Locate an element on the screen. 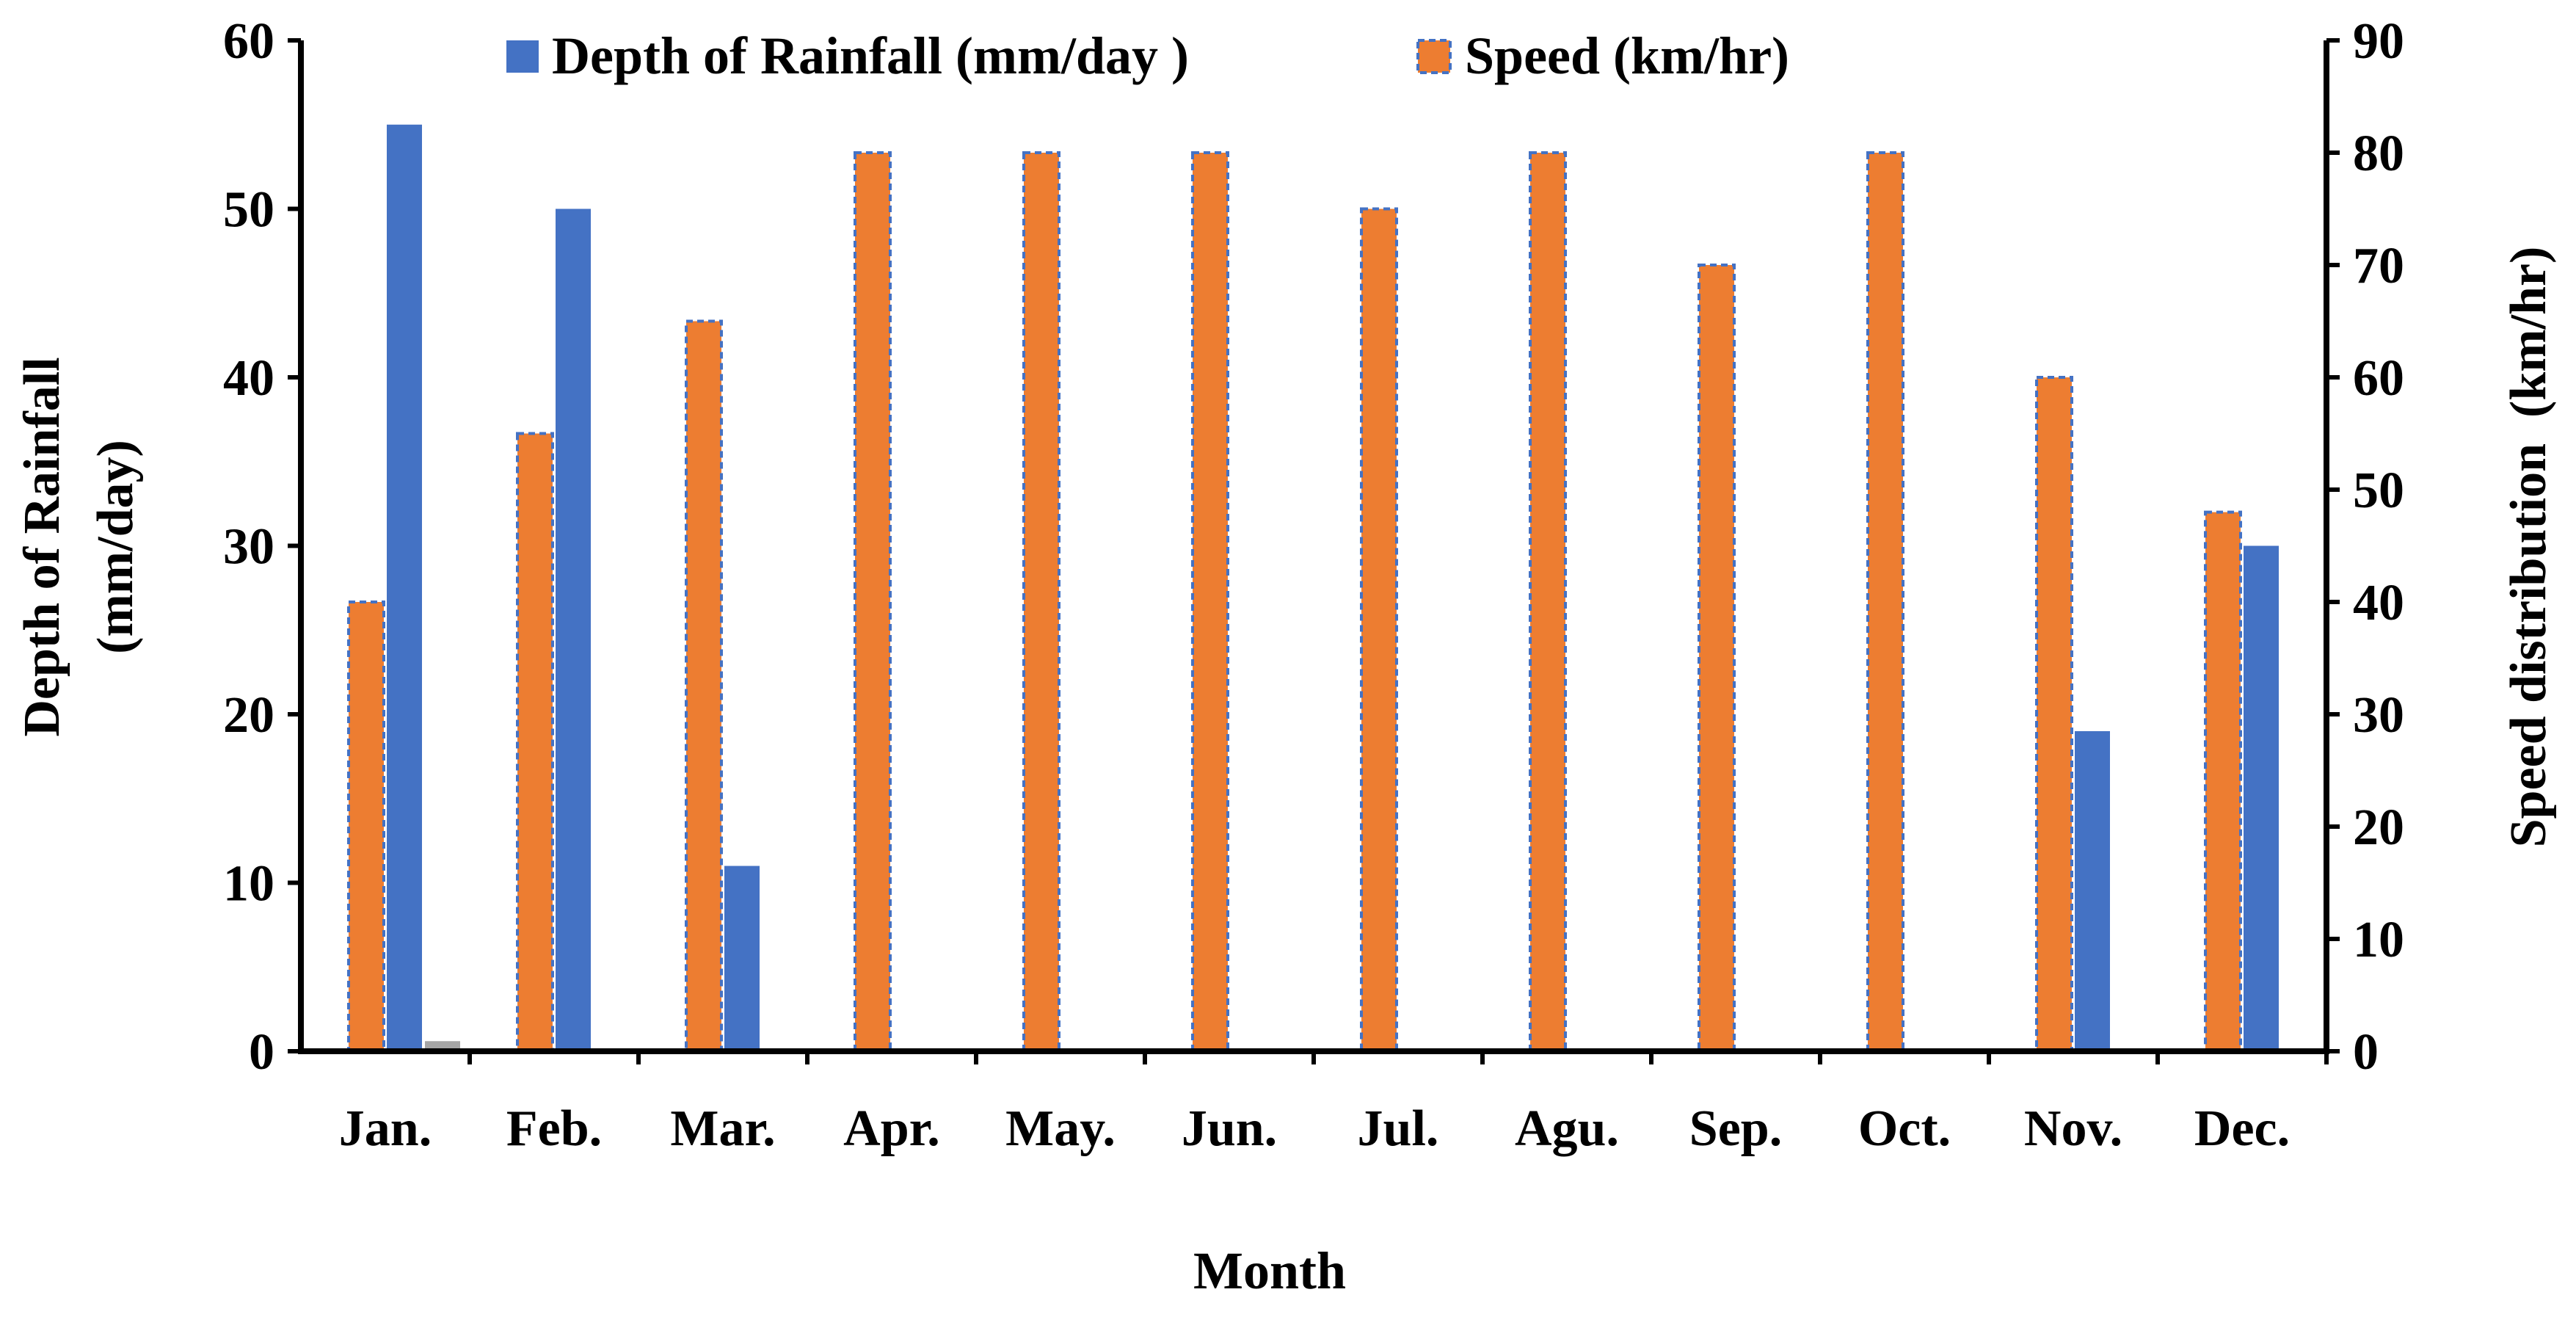  y-right-tick-label-4: 40 is located at coordinates (2378, 603).